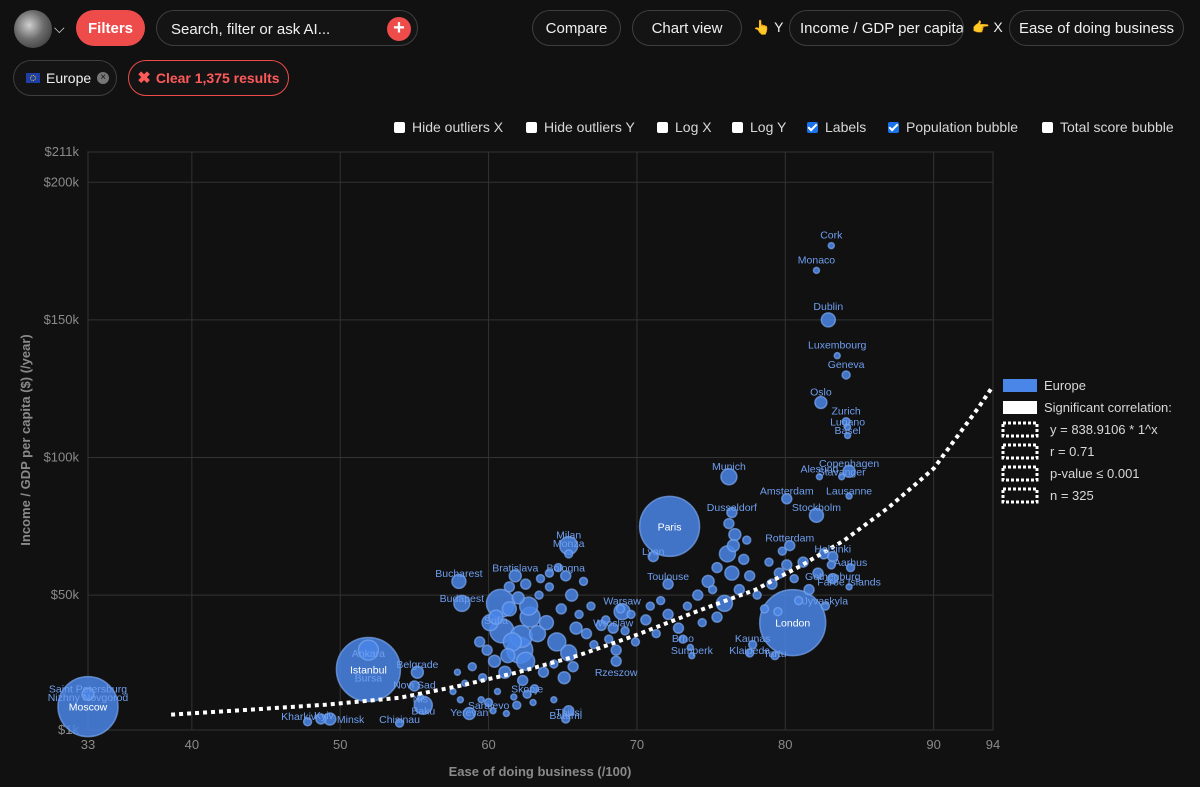 The image size is (1200, 787). Describe the element at coordinates (448, 127) in the screenshot. I see `option-hide-outliers-x: Hide outliers X` at that location.